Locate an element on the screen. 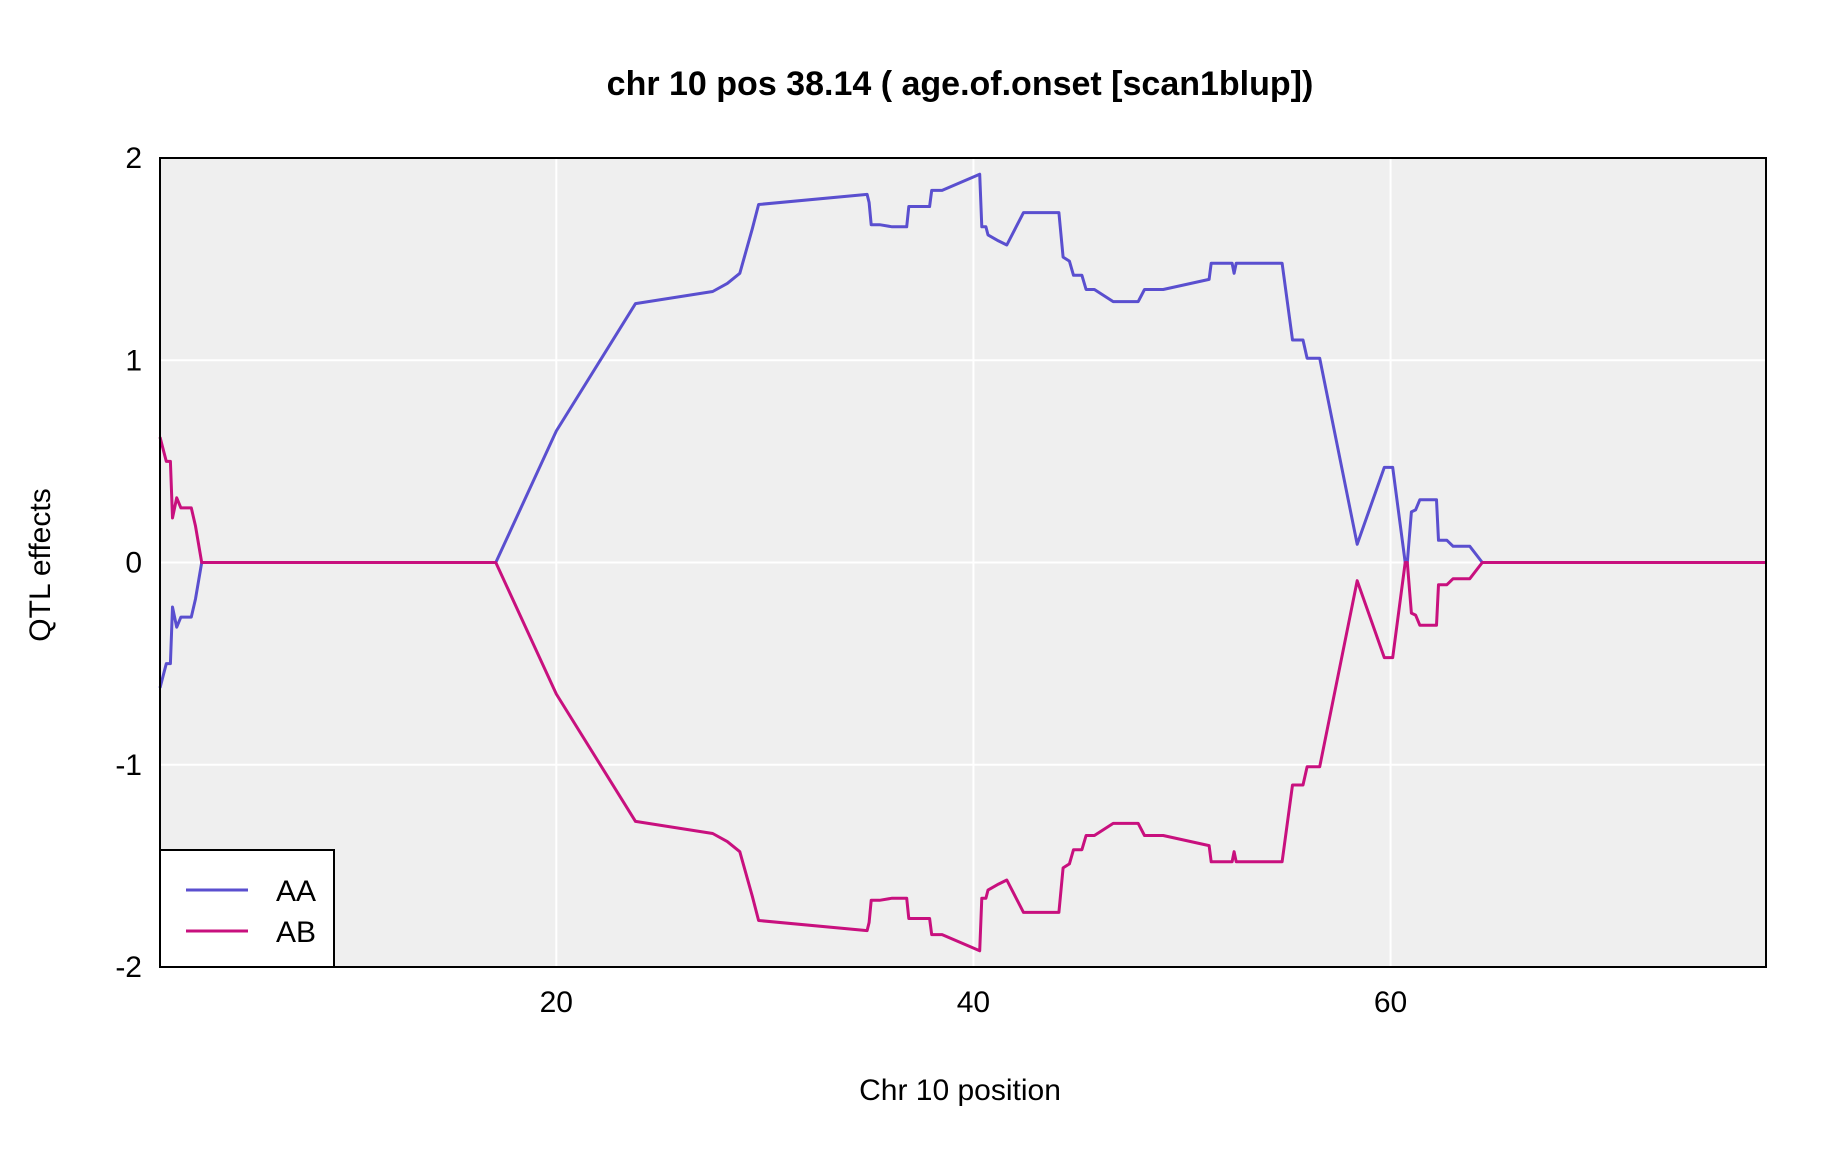 The image size is (1824, 1157). y-tick-label: -1 is located at coordinates (128, 765).